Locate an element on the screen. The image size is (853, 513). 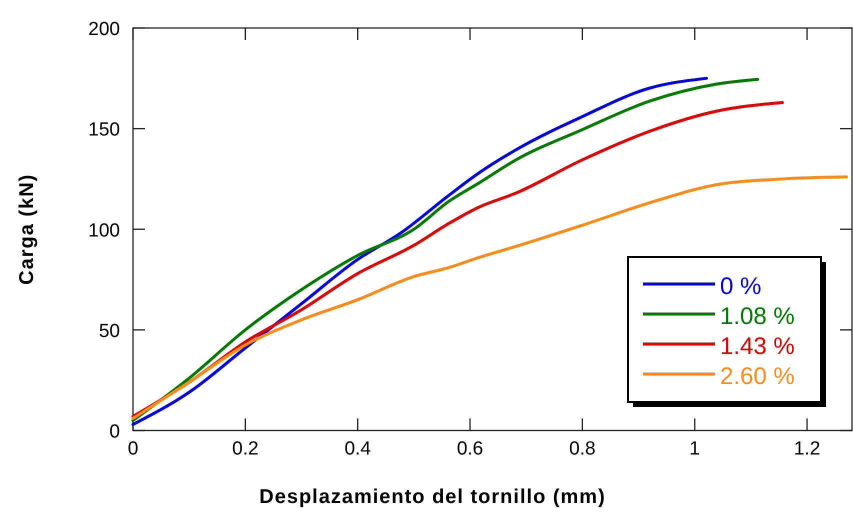
x-tick-label: 0.4 is located at coordinates (358, 449).